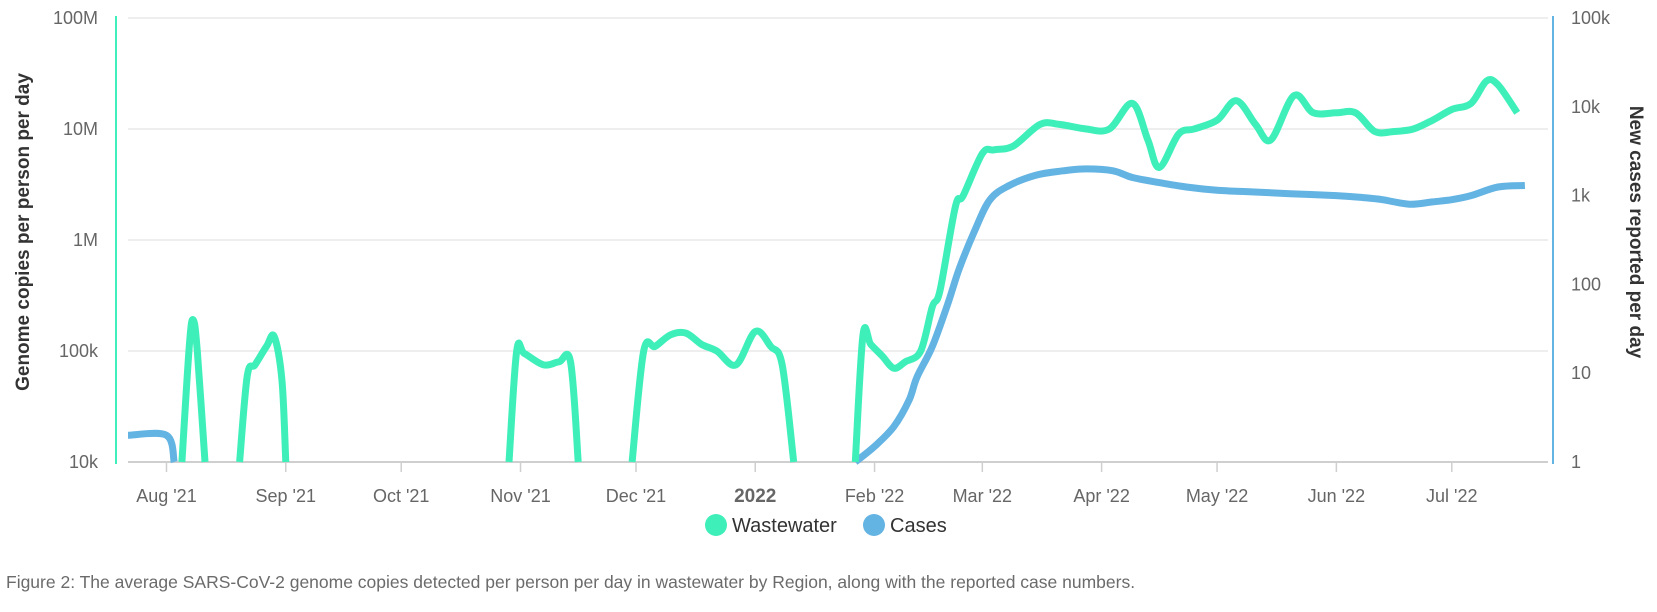 The width and height of the screenshot is (1657, 612). Describe the element at coordinates (1586, 107) in the screenshot. I see `right-tick-label: 10k` at that location.